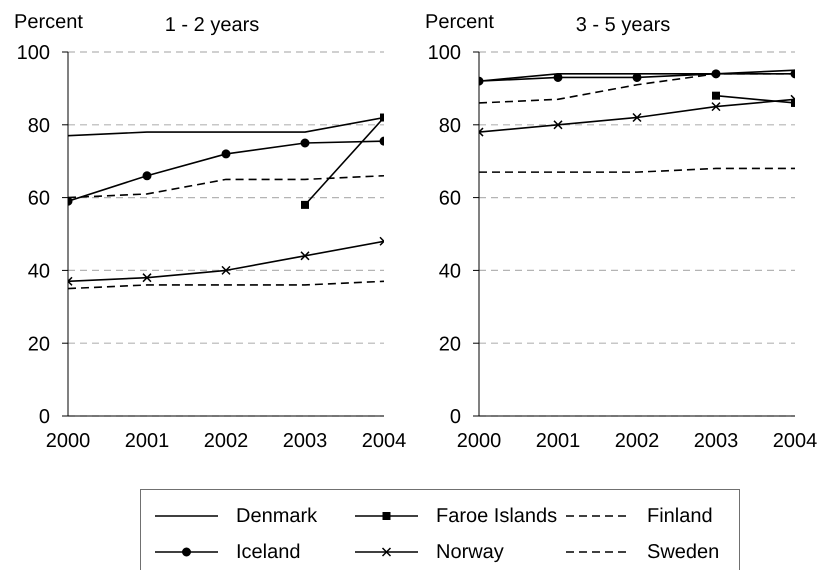 The width and height of the screenshot is (823, 570). Describe the element at coordinates (212, 25) in the screenshot. I see `chart-title: 1 - 2 years` at that location.